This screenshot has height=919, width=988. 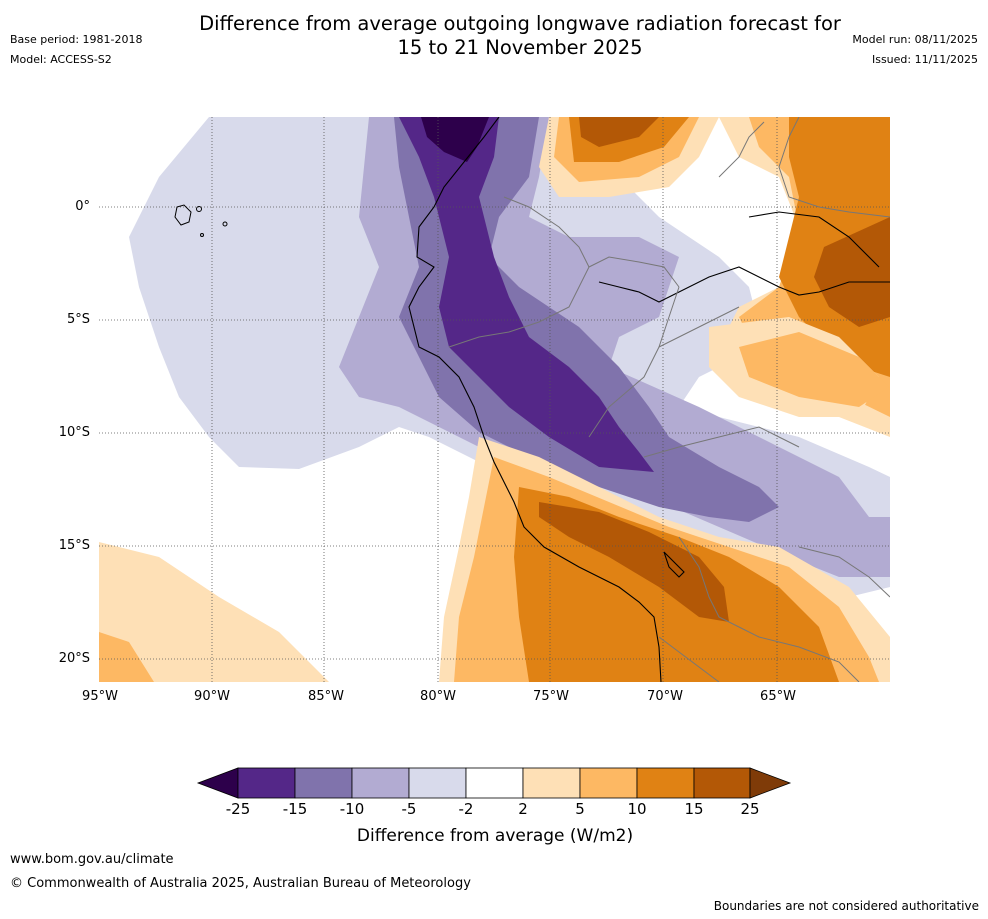 I want to click on region-darkest-purple, so click(x=455, y=139).